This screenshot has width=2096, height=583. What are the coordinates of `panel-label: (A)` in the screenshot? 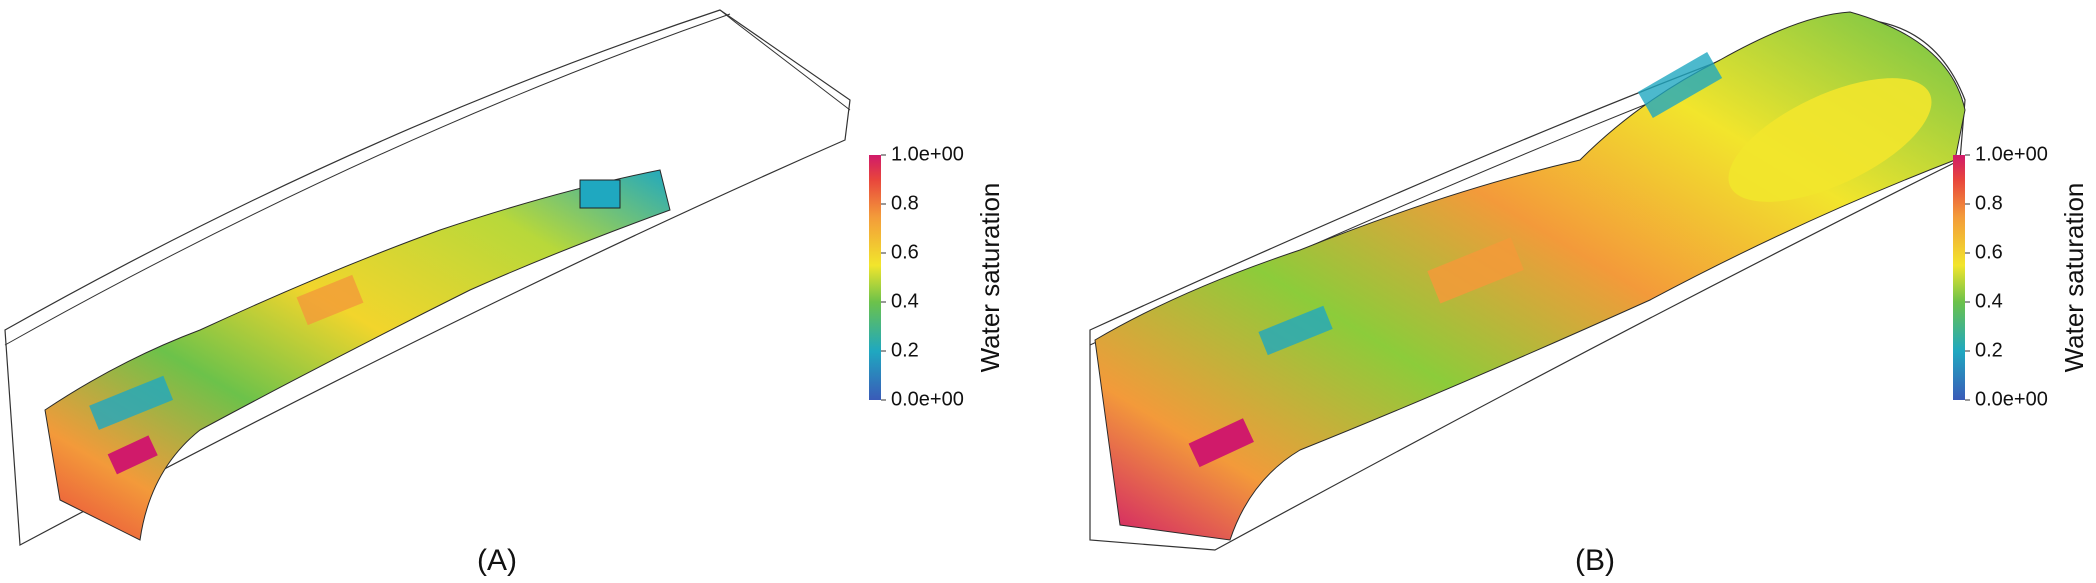 It's located at (497, 560).